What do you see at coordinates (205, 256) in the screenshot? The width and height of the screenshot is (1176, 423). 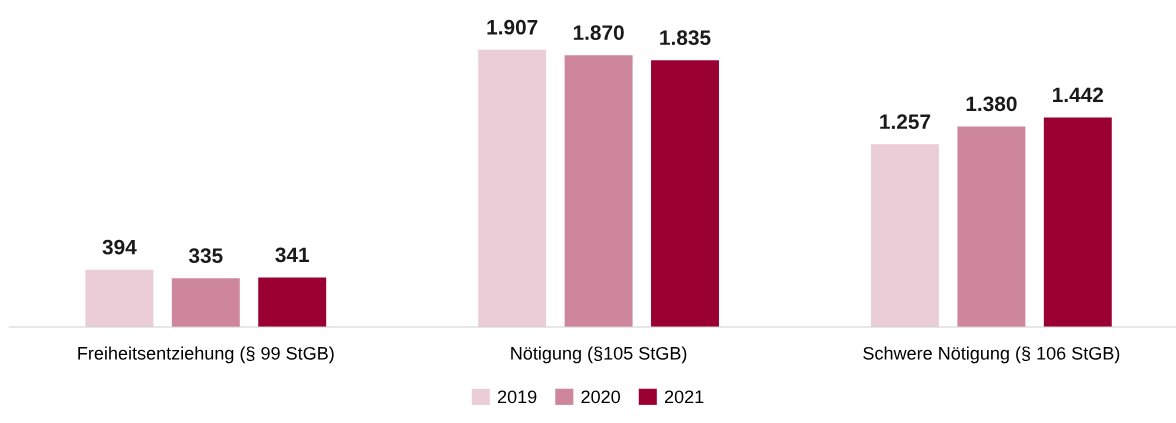 I see `data-label: 335` at bounding box center [205, 256].